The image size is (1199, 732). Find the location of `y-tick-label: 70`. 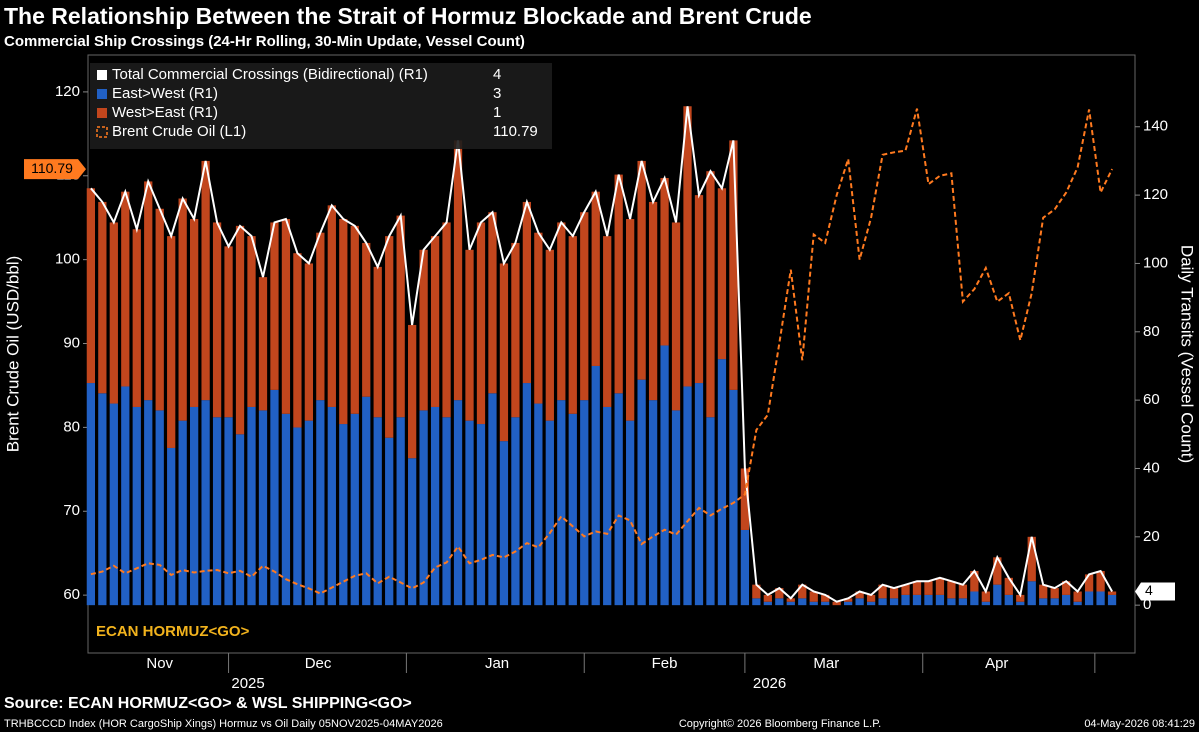

y-tick-label: 70 is located at coordinates (71, 510).